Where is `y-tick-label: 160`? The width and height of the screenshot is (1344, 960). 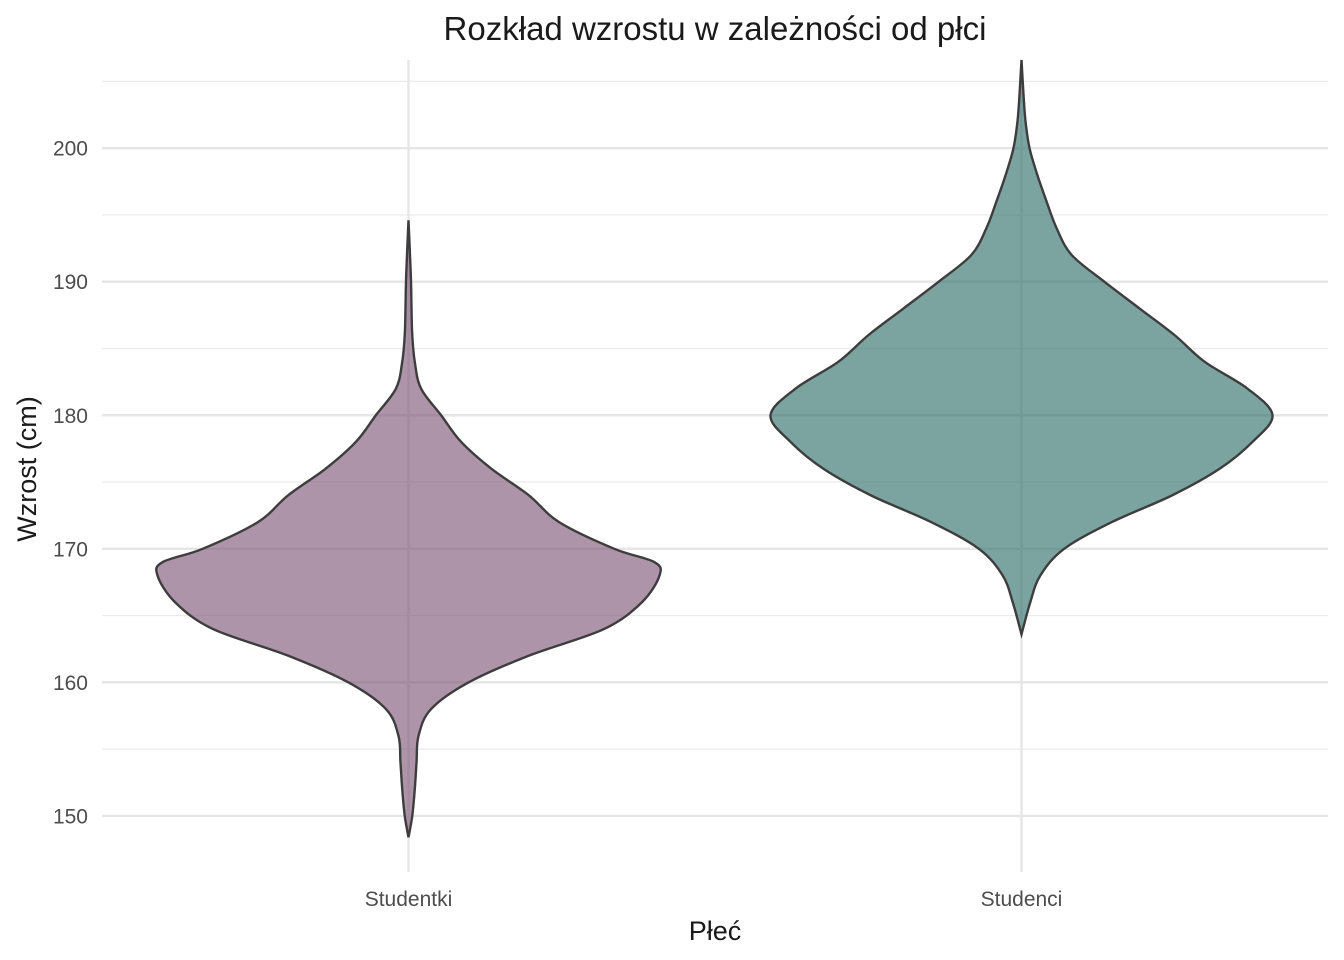
y-tick-label: 160 is located at coordinates (70, 683).